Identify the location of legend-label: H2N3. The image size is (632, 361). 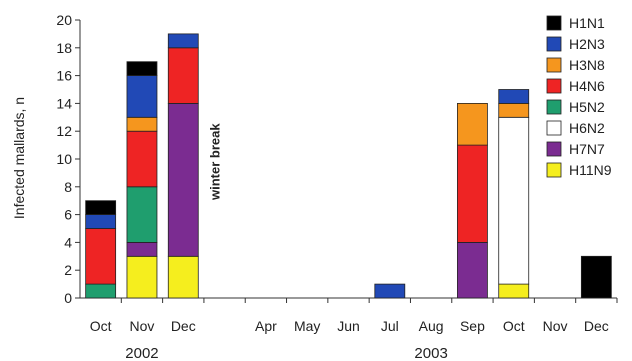
(587, 44).